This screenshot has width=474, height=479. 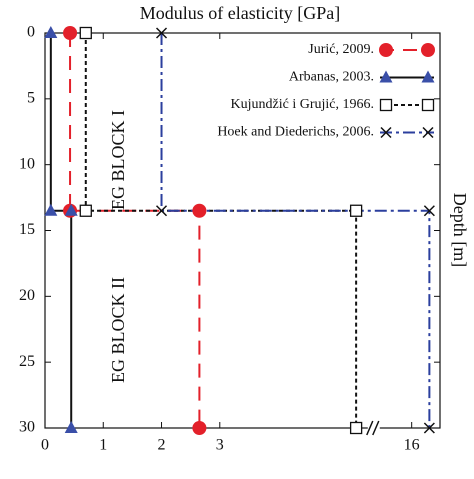 I want to click on y-tick-label: 5, so click(x=31, y=98).